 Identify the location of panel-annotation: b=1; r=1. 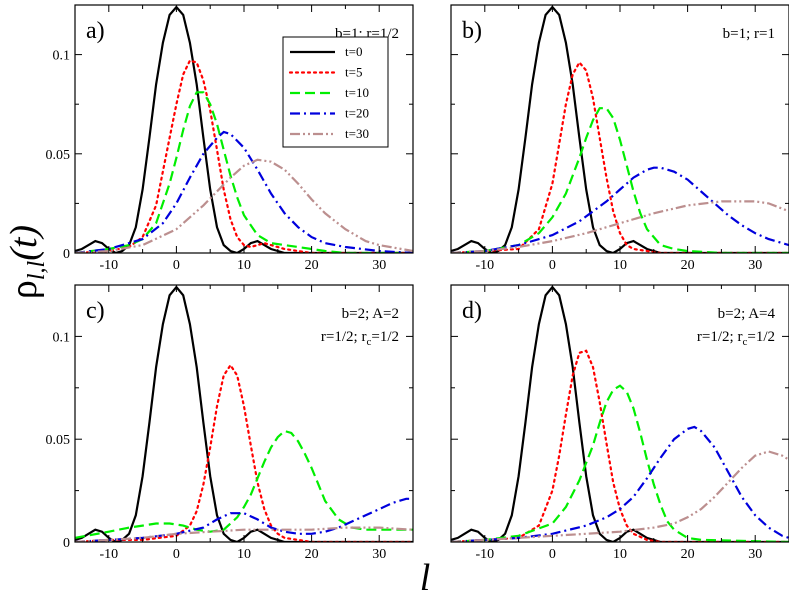
(749, 34).